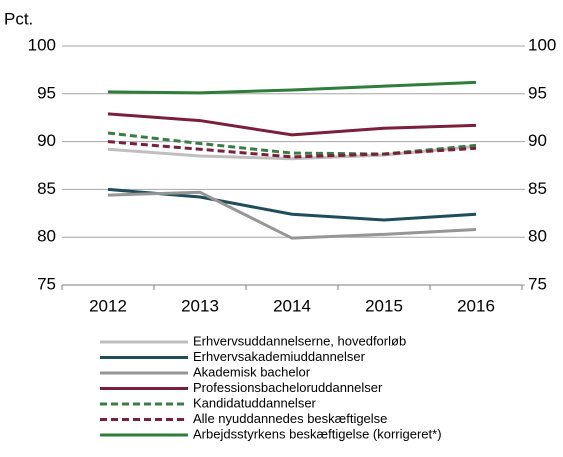  Describe the element at coordinates (252, 371) in the screenshot. I see `legend-label: Akademisk bachelor` at that location.